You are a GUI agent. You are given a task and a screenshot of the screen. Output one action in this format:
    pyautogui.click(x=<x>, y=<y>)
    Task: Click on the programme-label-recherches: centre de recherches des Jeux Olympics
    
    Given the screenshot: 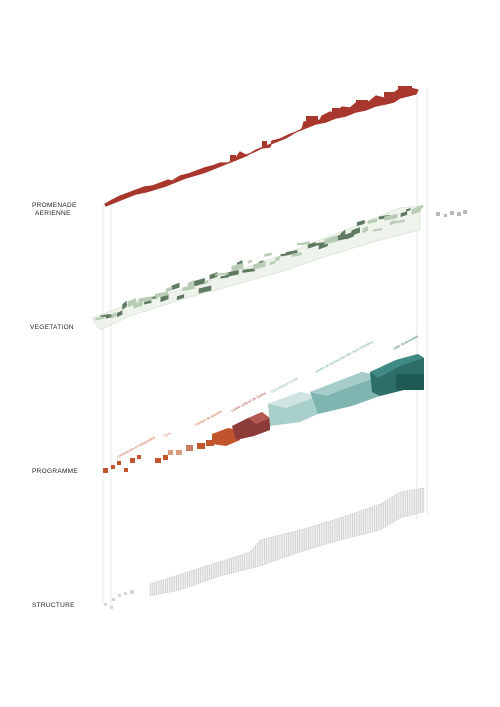 What is the action you would take?
    pyautogui.click(x=344, y=357)
    